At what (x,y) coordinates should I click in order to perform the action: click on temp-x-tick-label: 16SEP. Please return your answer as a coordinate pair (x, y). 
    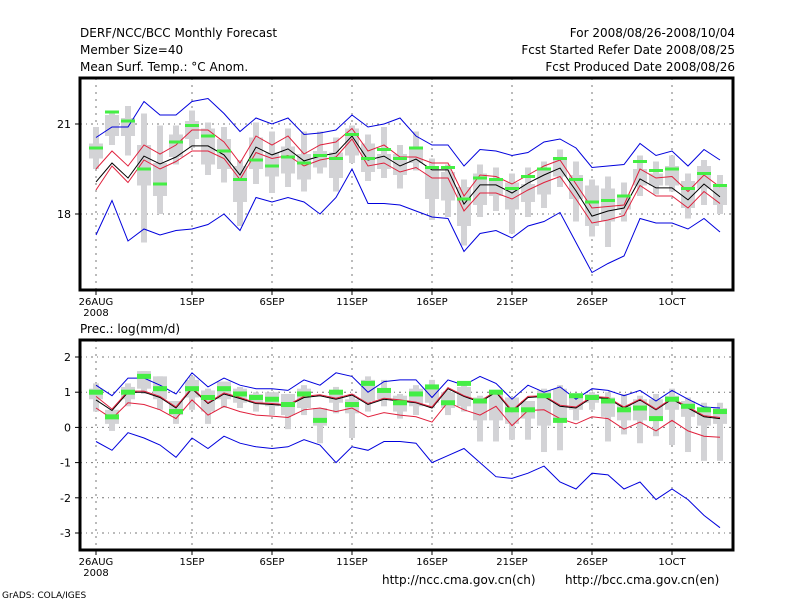
    Looking at the image, I should click on (431, 302).